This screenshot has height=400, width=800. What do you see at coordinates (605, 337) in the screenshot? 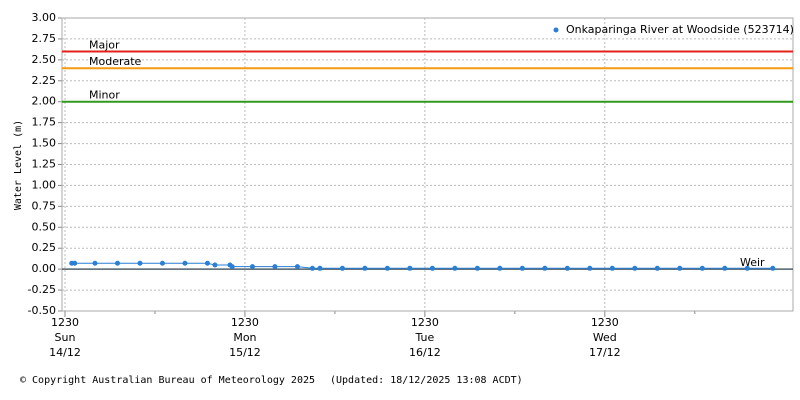
I see `x-tick-label: Wed` at bounding box center [605, 337].